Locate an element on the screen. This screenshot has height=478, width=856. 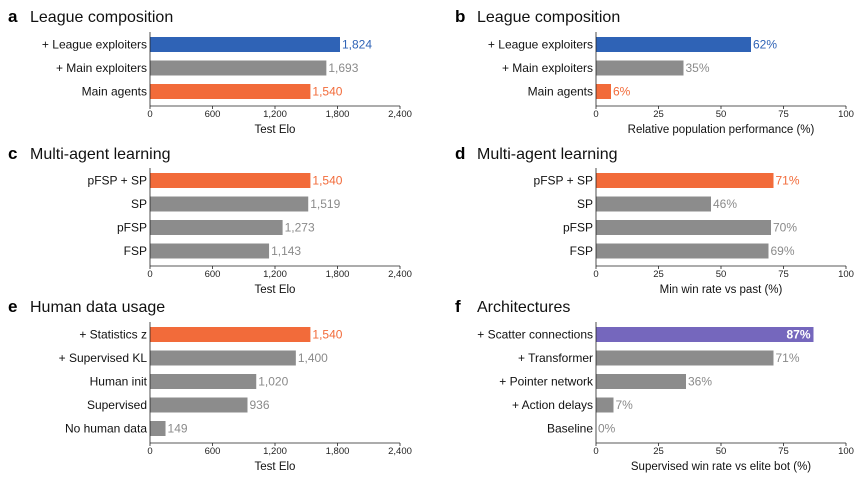
x-tick-label: 100 is located at coordinates (846, 274).